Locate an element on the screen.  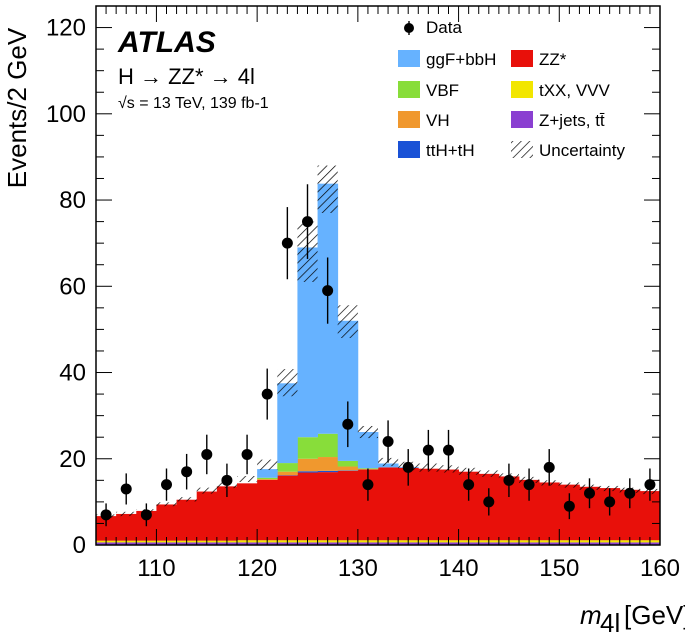
x-tick-label: 150 is located at coordinates (559, 568).